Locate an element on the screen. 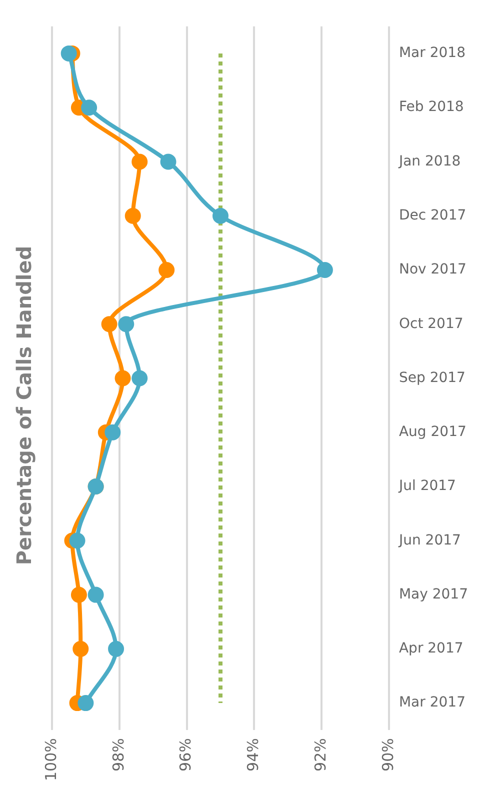  x-tick-label: 92% is located at coordinates (320, 755).